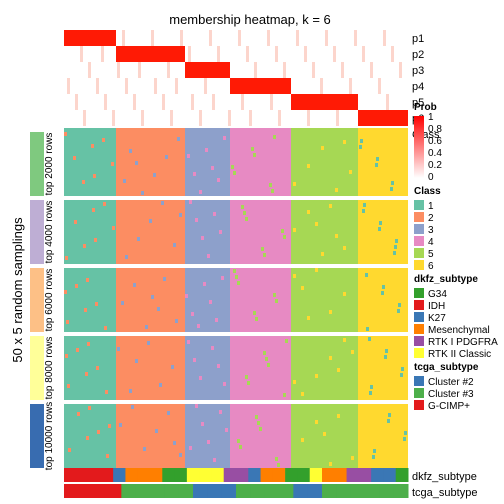 This screenshot has width=504, height=504. I want to click on prob-cell-p1, so click(90, 38).